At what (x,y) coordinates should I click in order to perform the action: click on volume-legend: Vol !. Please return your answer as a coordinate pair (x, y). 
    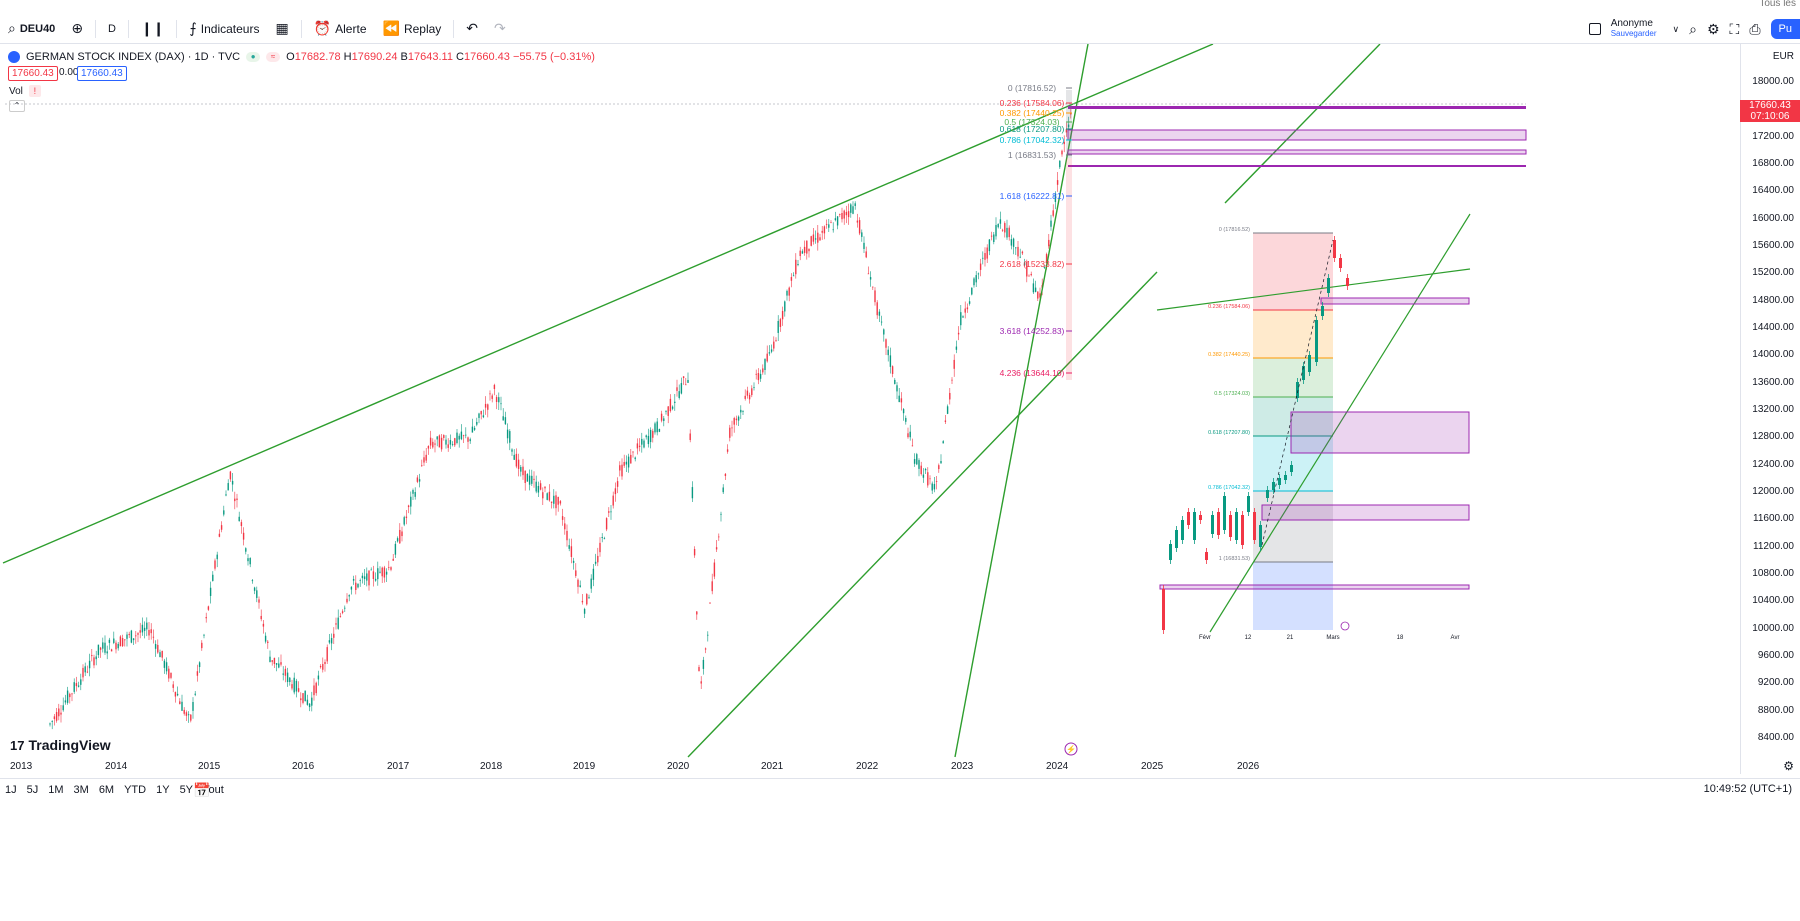
    Looking at the image, I should click on (25, 91).